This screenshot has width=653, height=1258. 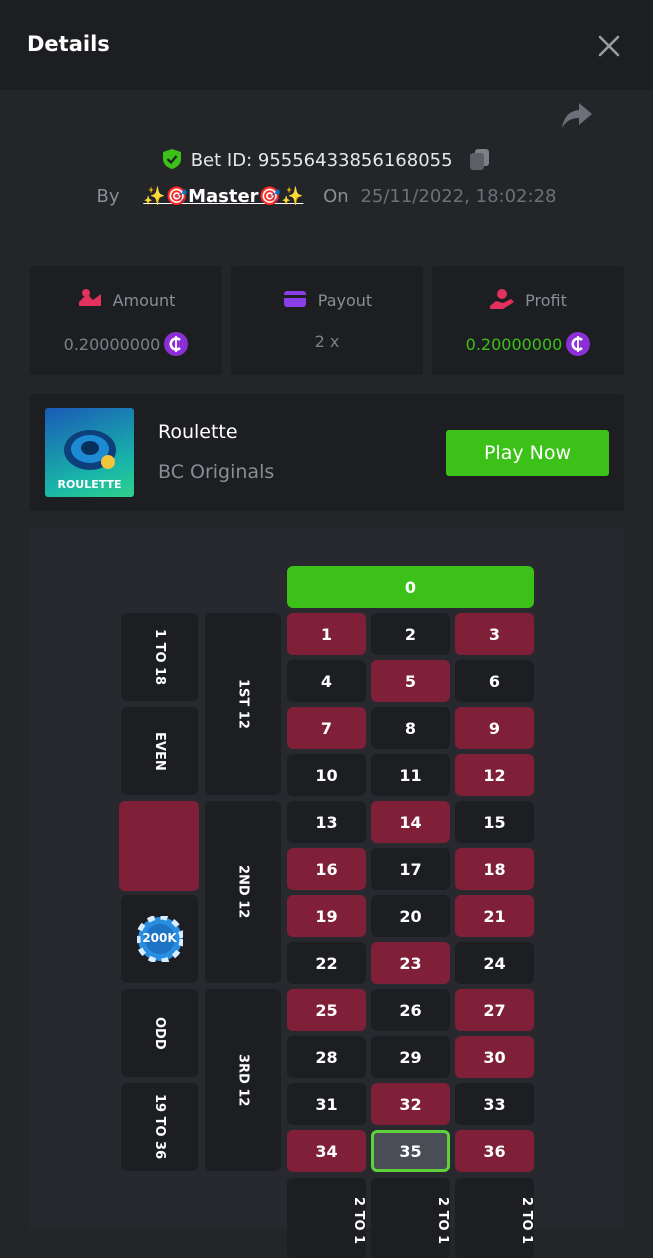 What do you see at coordinates (410, 587) in the screenshot?
I see `zero-cell: 0` at bounding box center [410, 587].